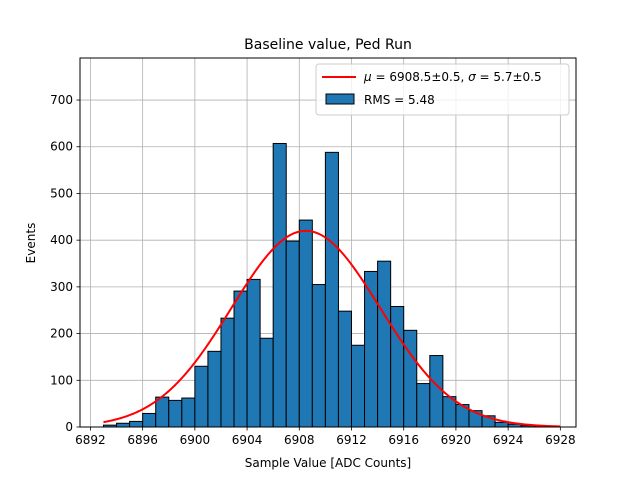  I want to click on x-tick-label: 6900, so click(195, 440).